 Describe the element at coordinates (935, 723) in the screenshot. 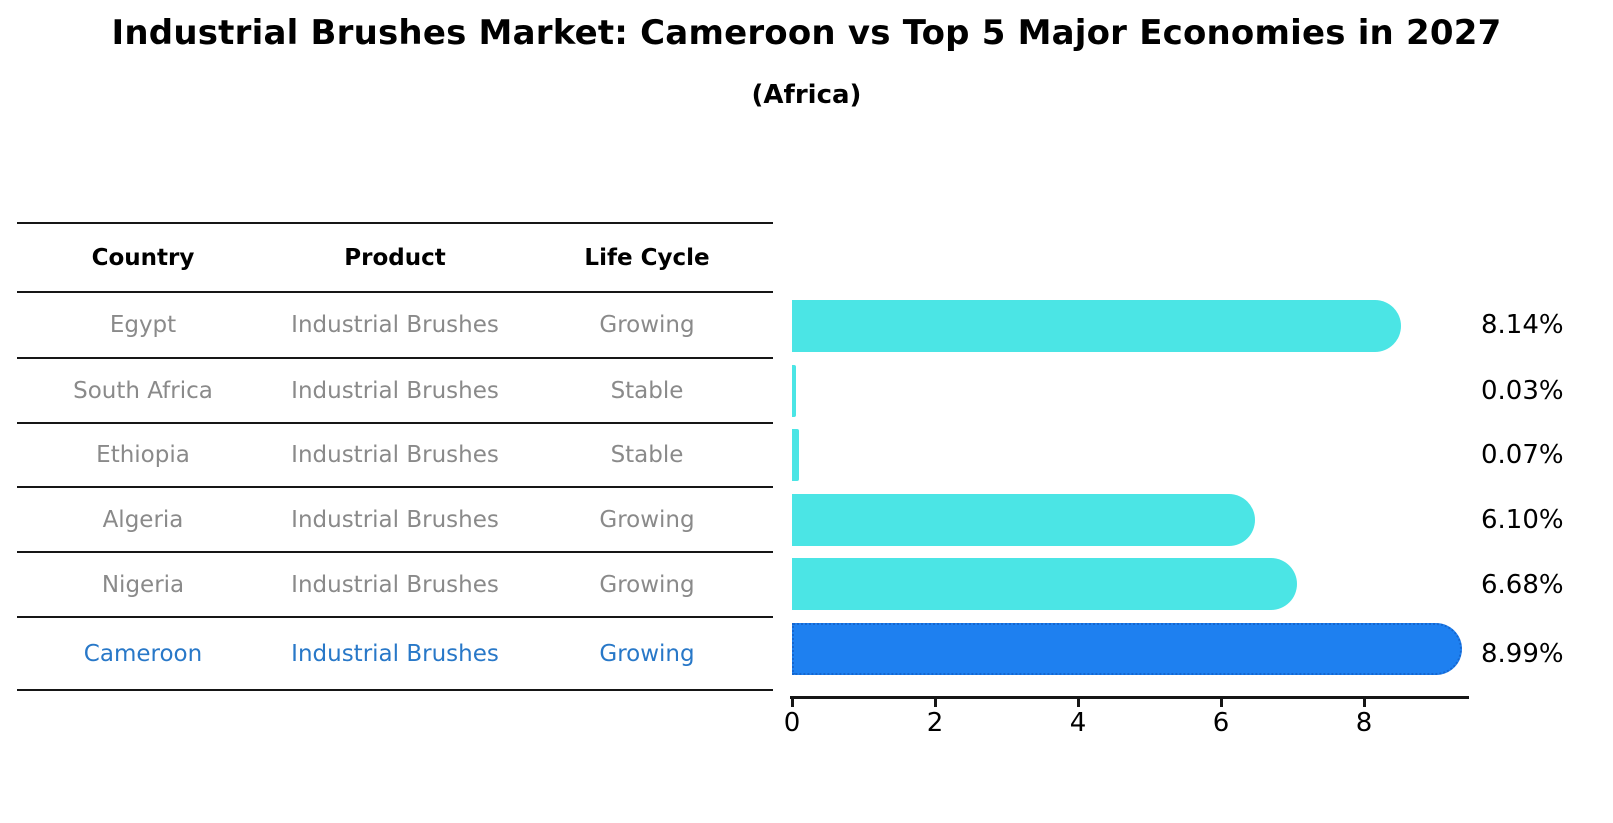

I see `x-axis-tick-label: 2` at that location.